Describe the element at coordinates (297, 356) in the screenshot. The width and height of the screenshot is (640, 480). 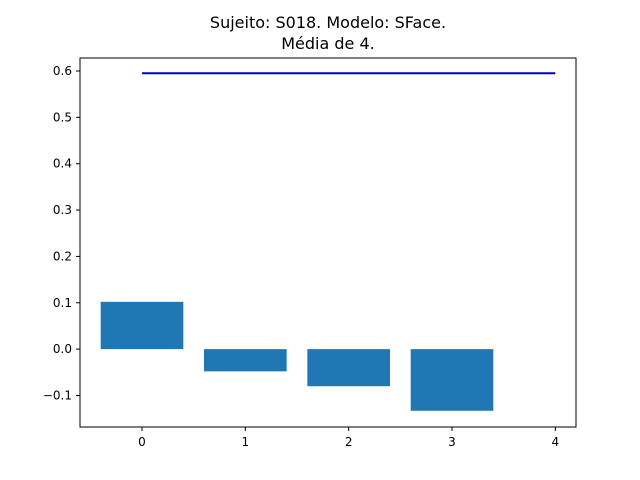
I see `bars-group` at that location.